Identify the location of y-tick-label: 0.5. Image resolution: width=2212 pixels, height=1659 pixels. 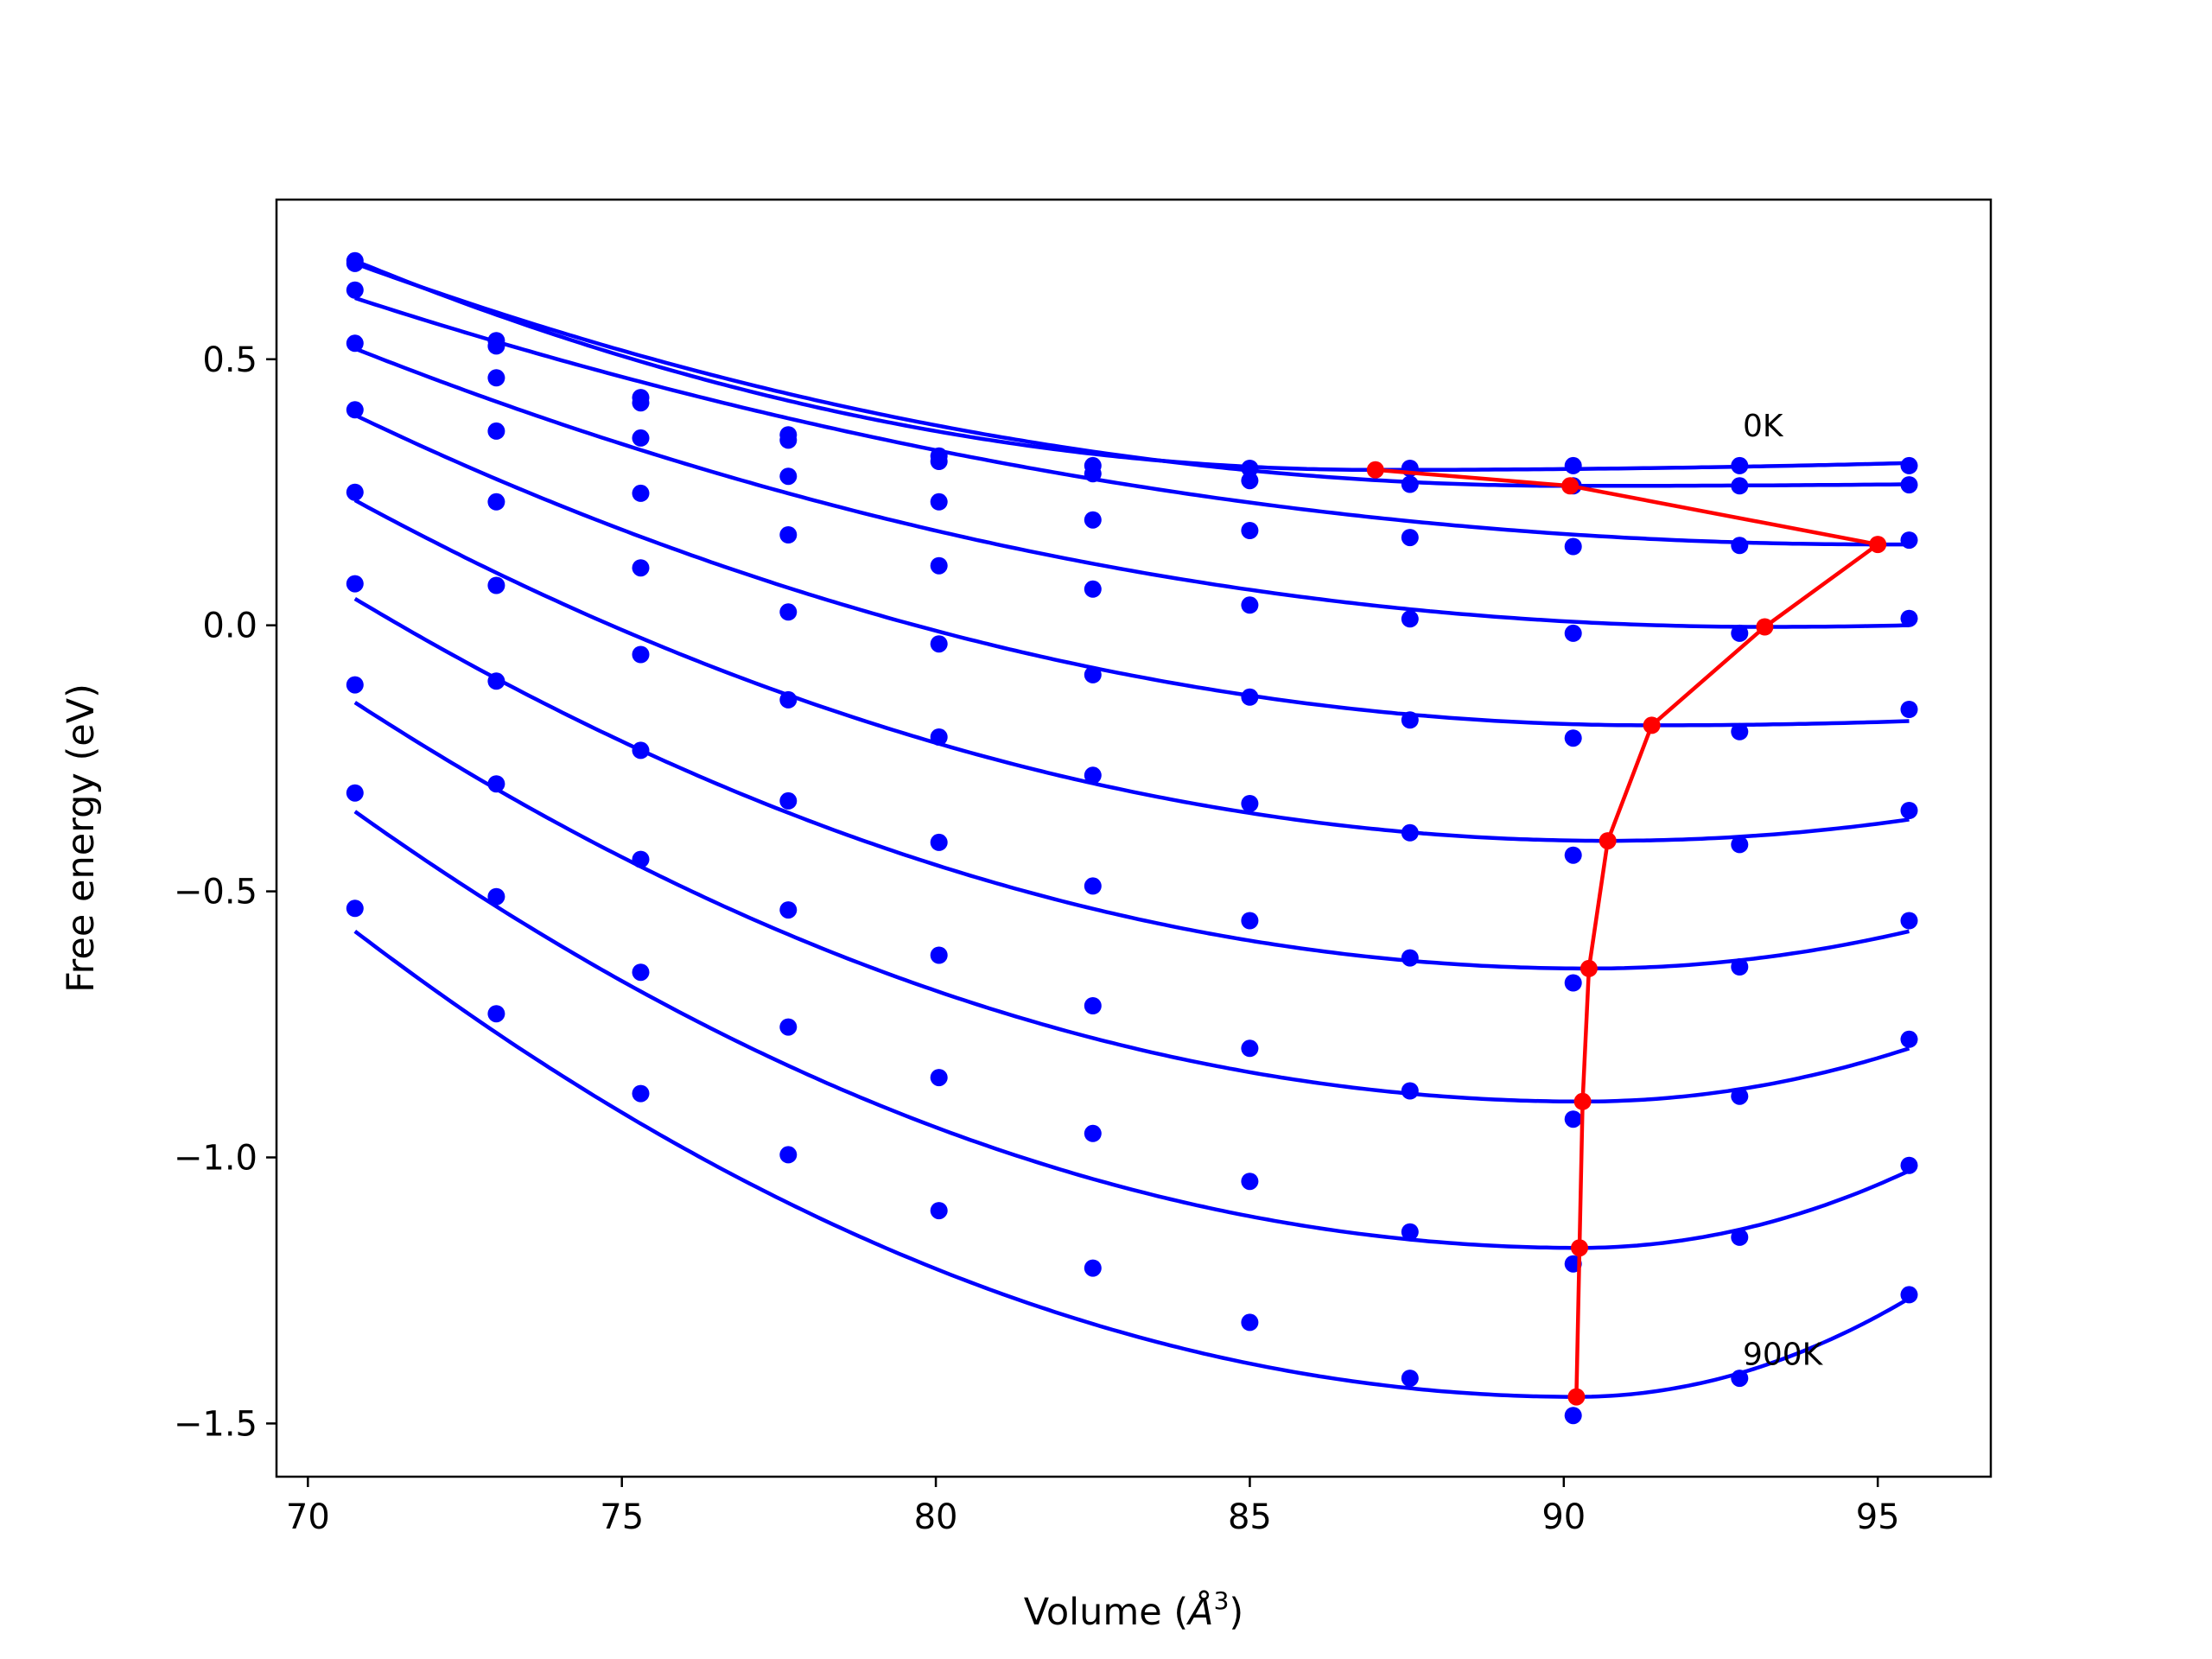
(230, 360).